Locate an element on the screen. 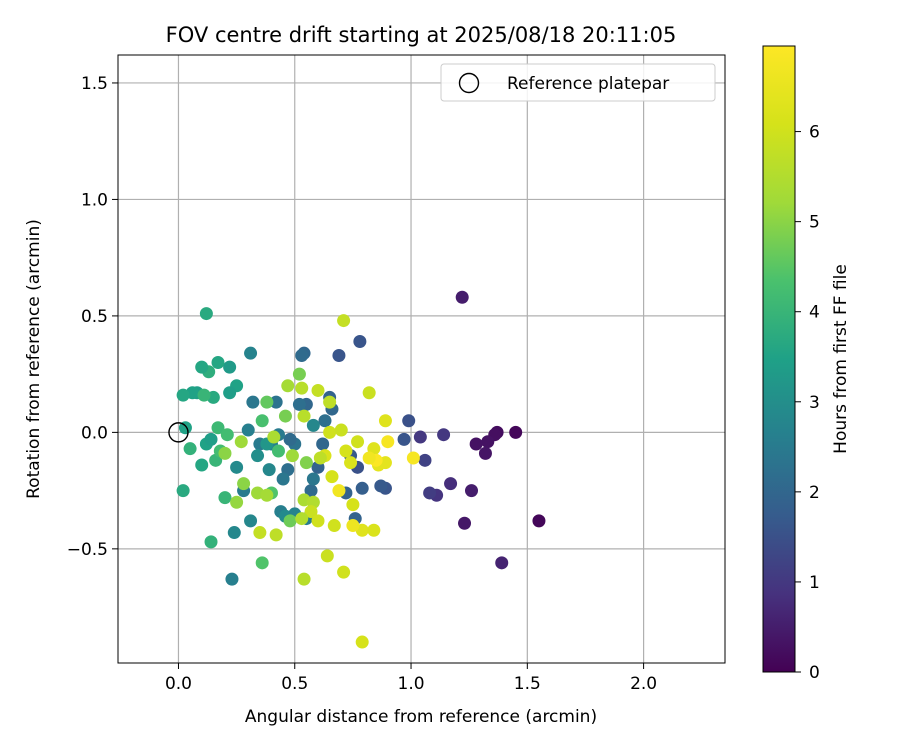 The width and height of the screenshot is (900, 750). x-tick-label: 1.5 is located at coordinates (527, 684).